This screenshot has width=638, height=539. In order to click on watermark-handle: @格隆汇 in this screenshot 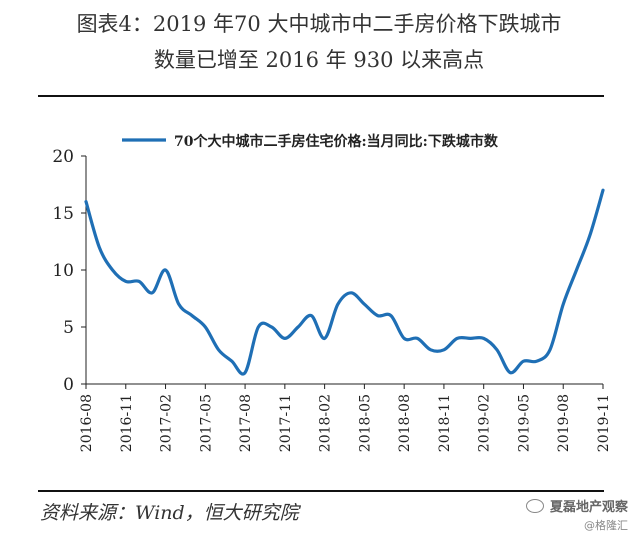, I will do `click(606, 525)`.